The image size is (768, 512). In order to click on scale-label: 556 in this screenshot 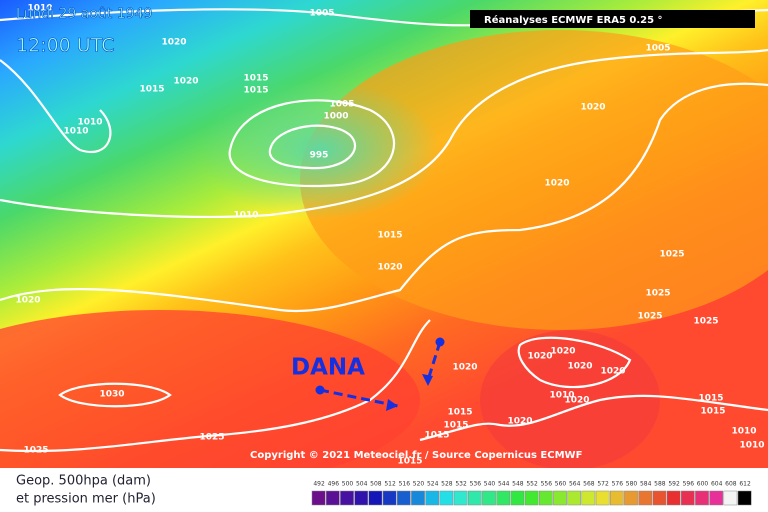, I will do `click(547, 484)`.